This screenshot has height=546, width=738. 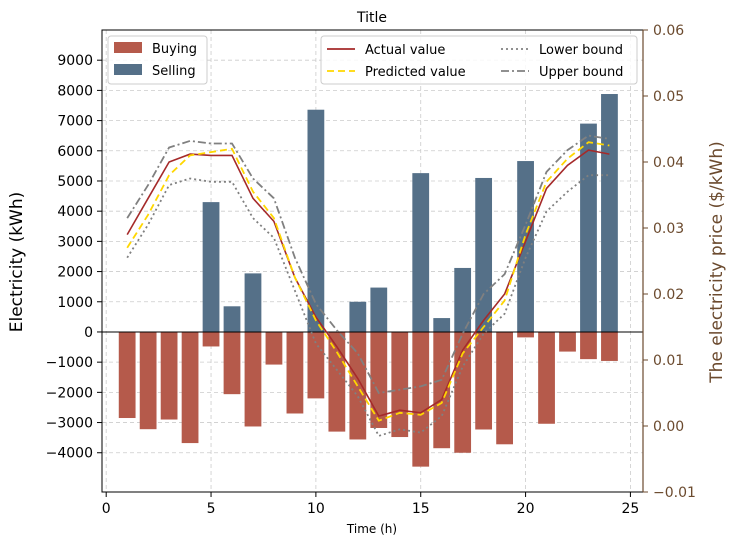 What do you see at coordinates (668, 163) in the screenshot?
I see `y2-tick-label: 0.04` at bounding box center [668, 163].